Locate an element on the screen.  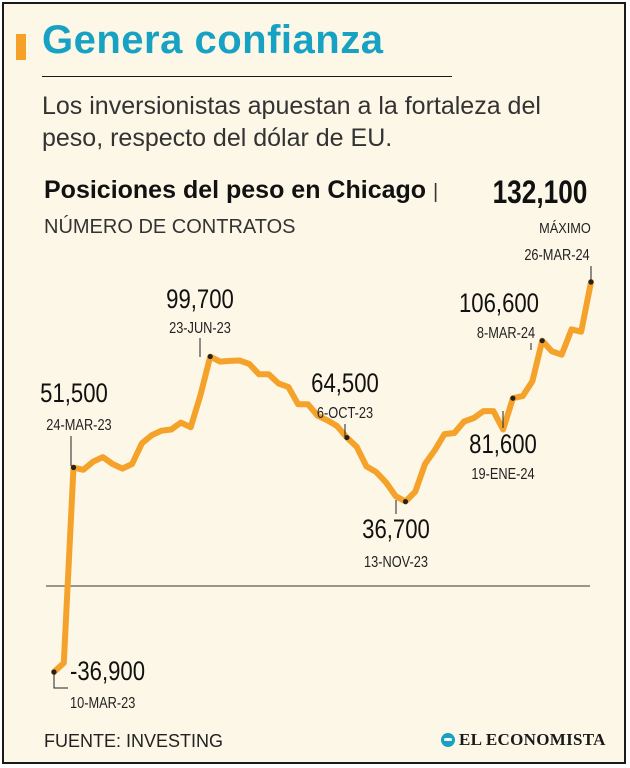
annotation-leader is located at coordinates (60, 680).